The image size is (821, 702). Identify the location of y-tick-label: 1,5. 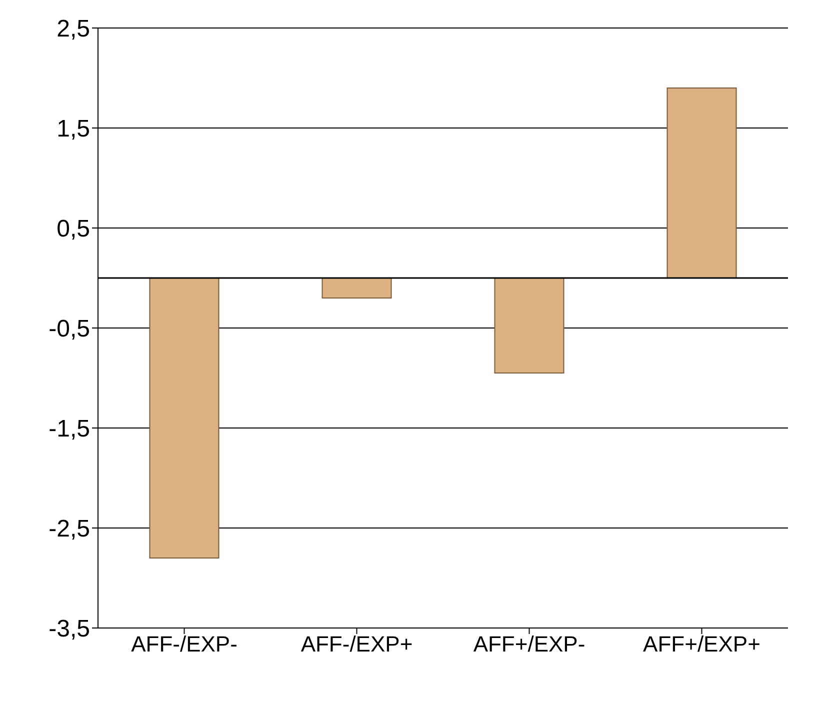
(73, 129).